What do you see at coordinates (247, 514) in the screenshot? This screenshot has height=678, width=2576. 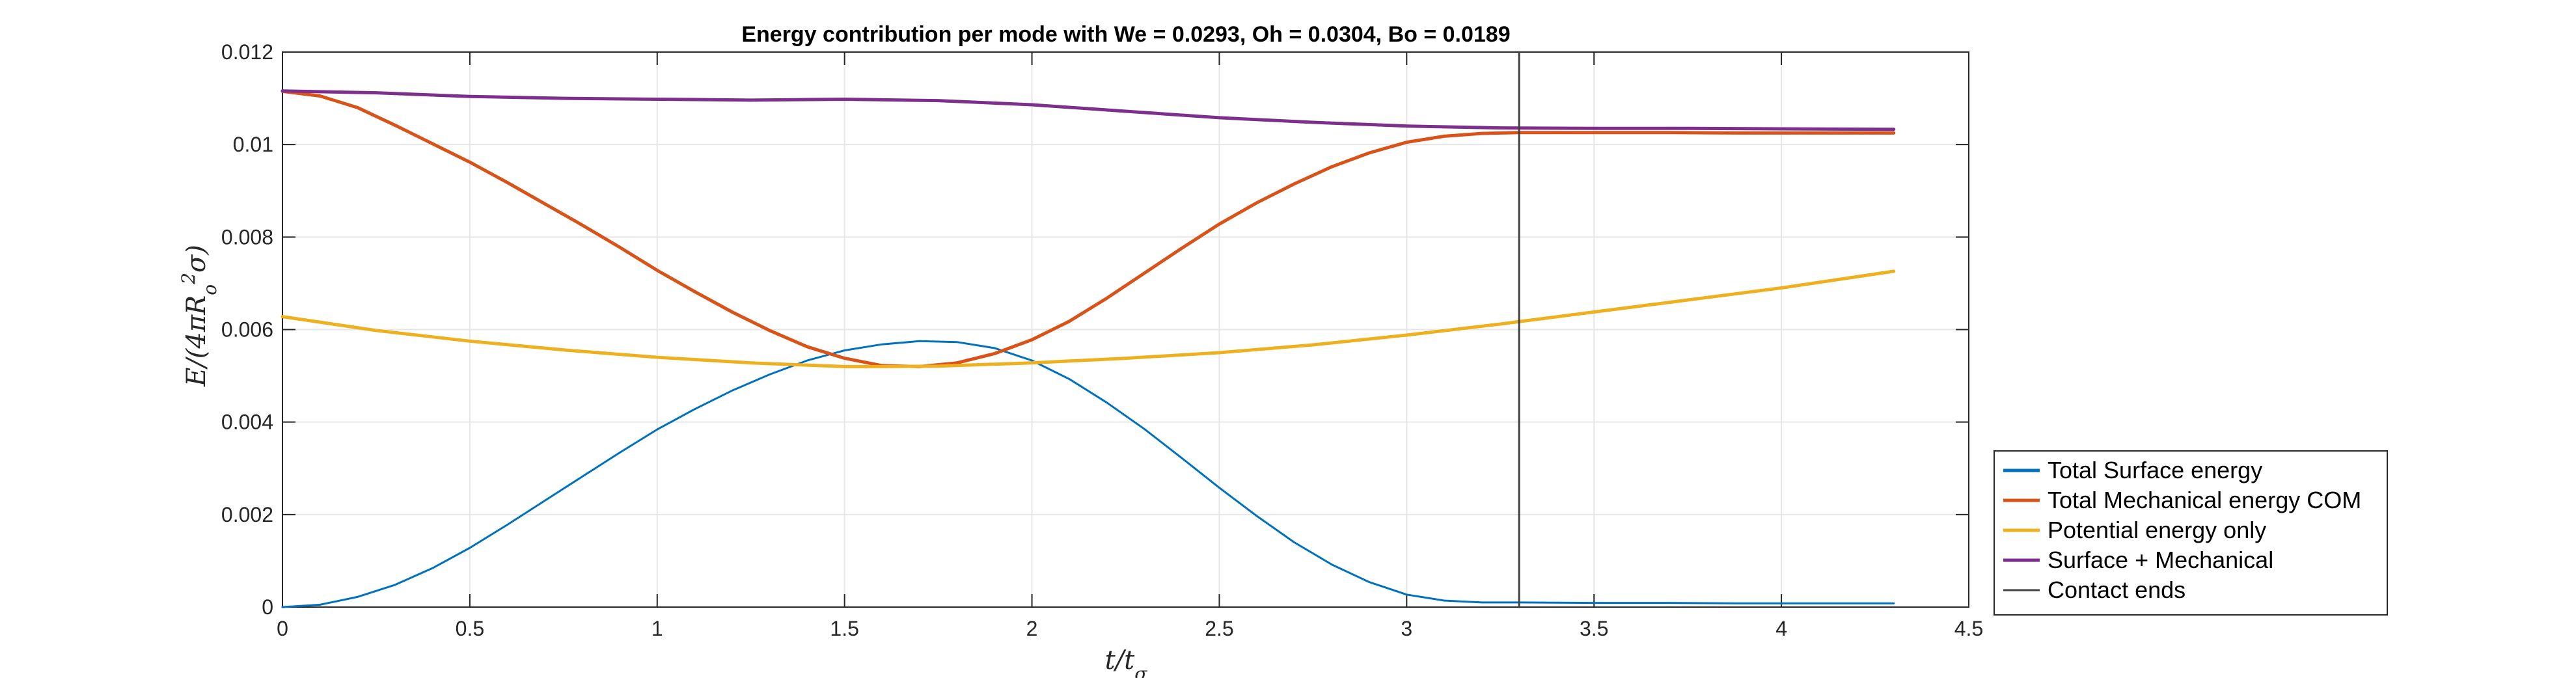 I see `y-tick-label: 0.002` at bounding box center [247, 514].